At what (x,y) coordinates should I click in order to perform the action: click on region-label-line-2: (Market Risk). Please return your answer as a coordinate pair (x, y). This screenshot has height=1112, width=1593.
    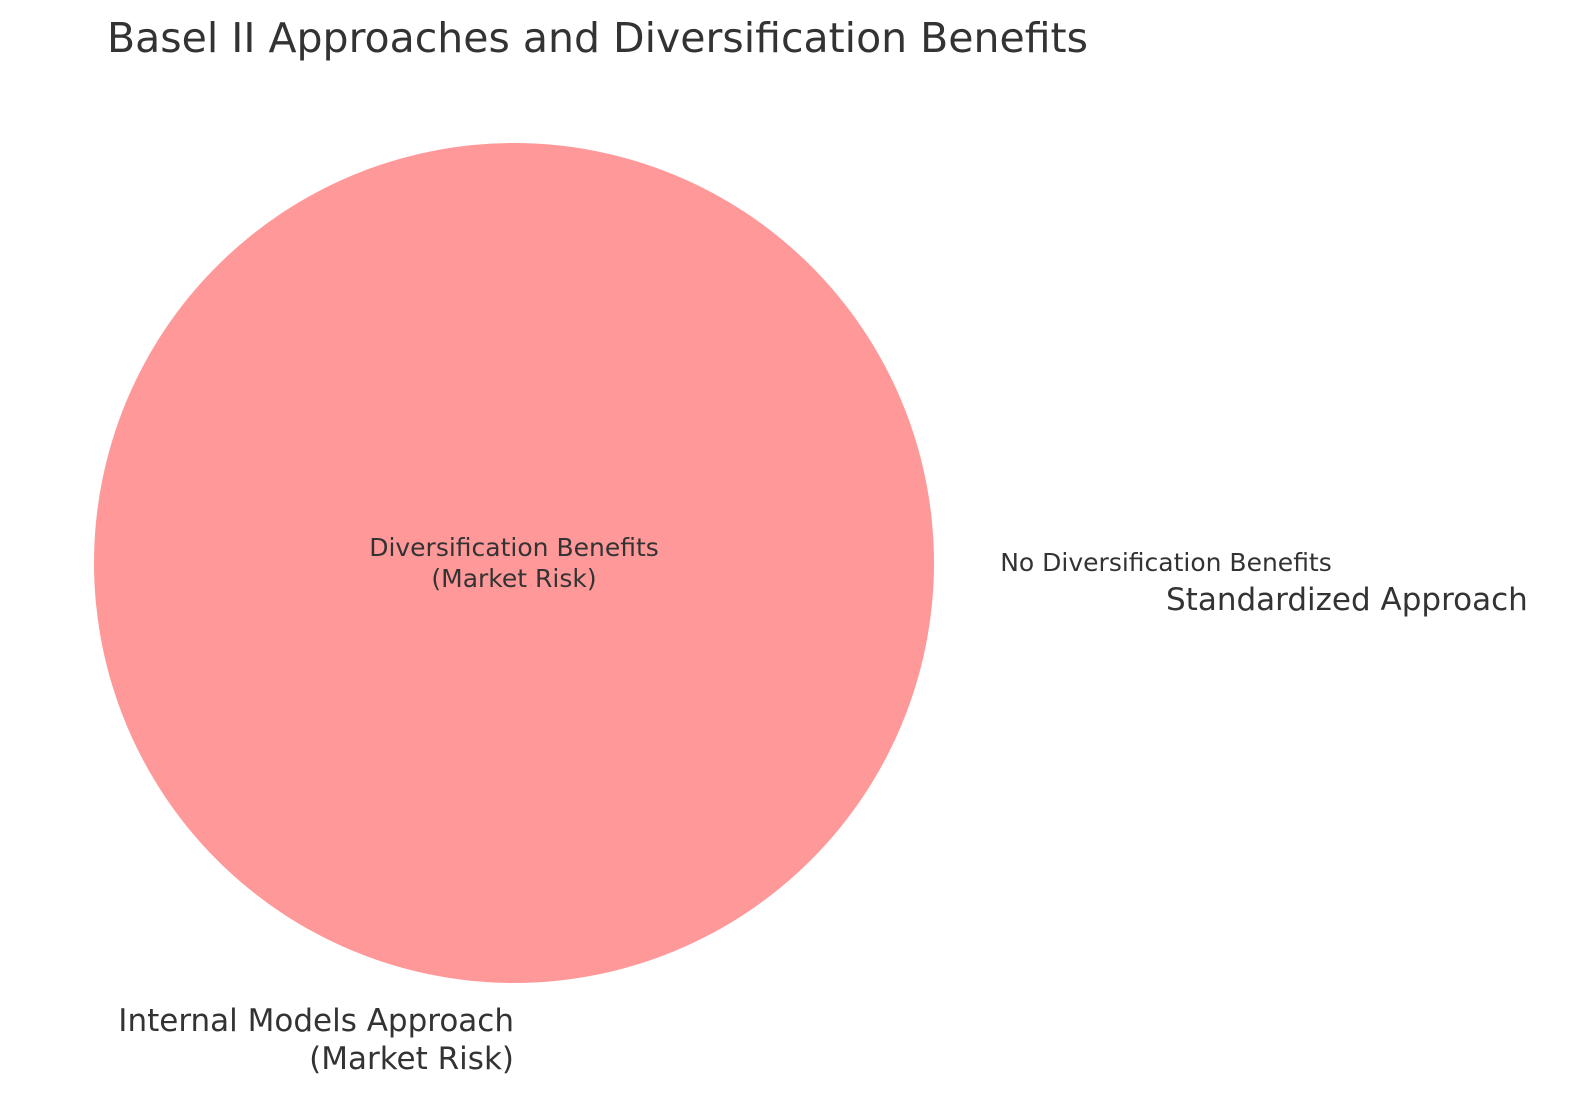
    Looking at the image, I should click on (514, 578).